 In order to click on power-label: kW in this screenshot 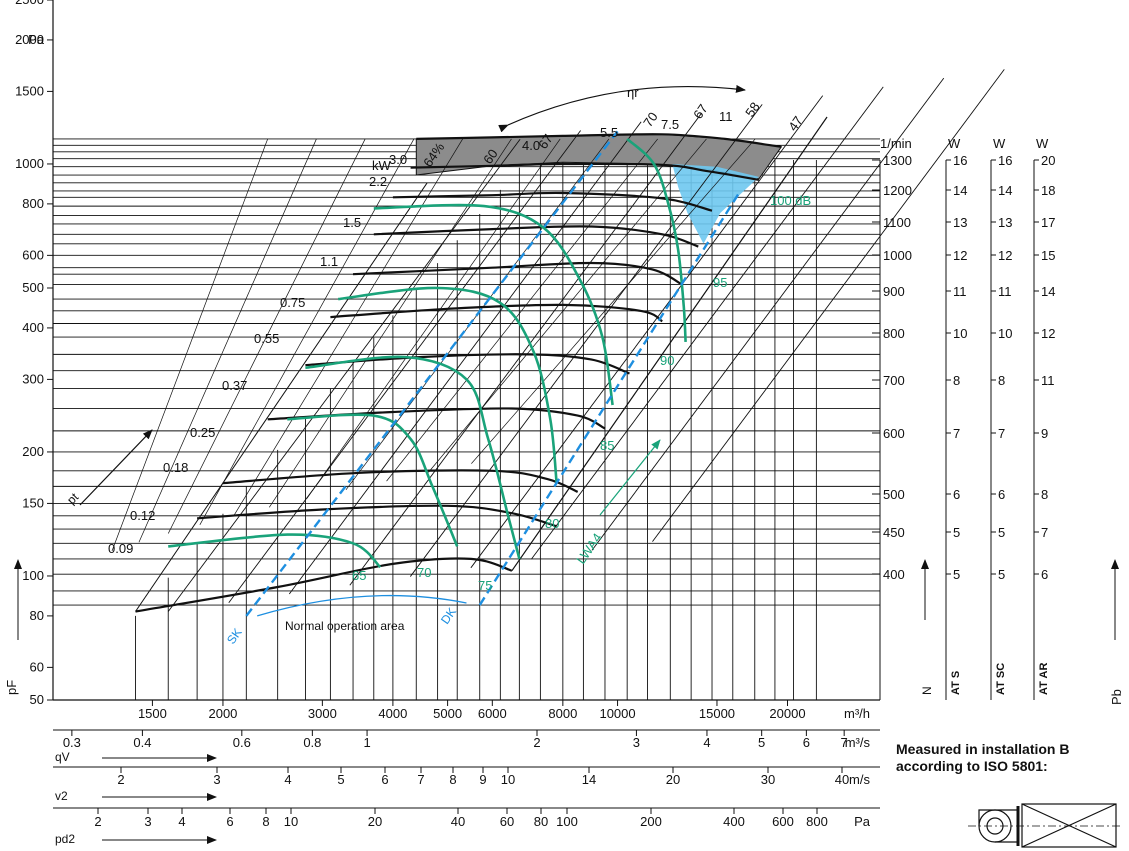, I will do `click(382, 165)`.